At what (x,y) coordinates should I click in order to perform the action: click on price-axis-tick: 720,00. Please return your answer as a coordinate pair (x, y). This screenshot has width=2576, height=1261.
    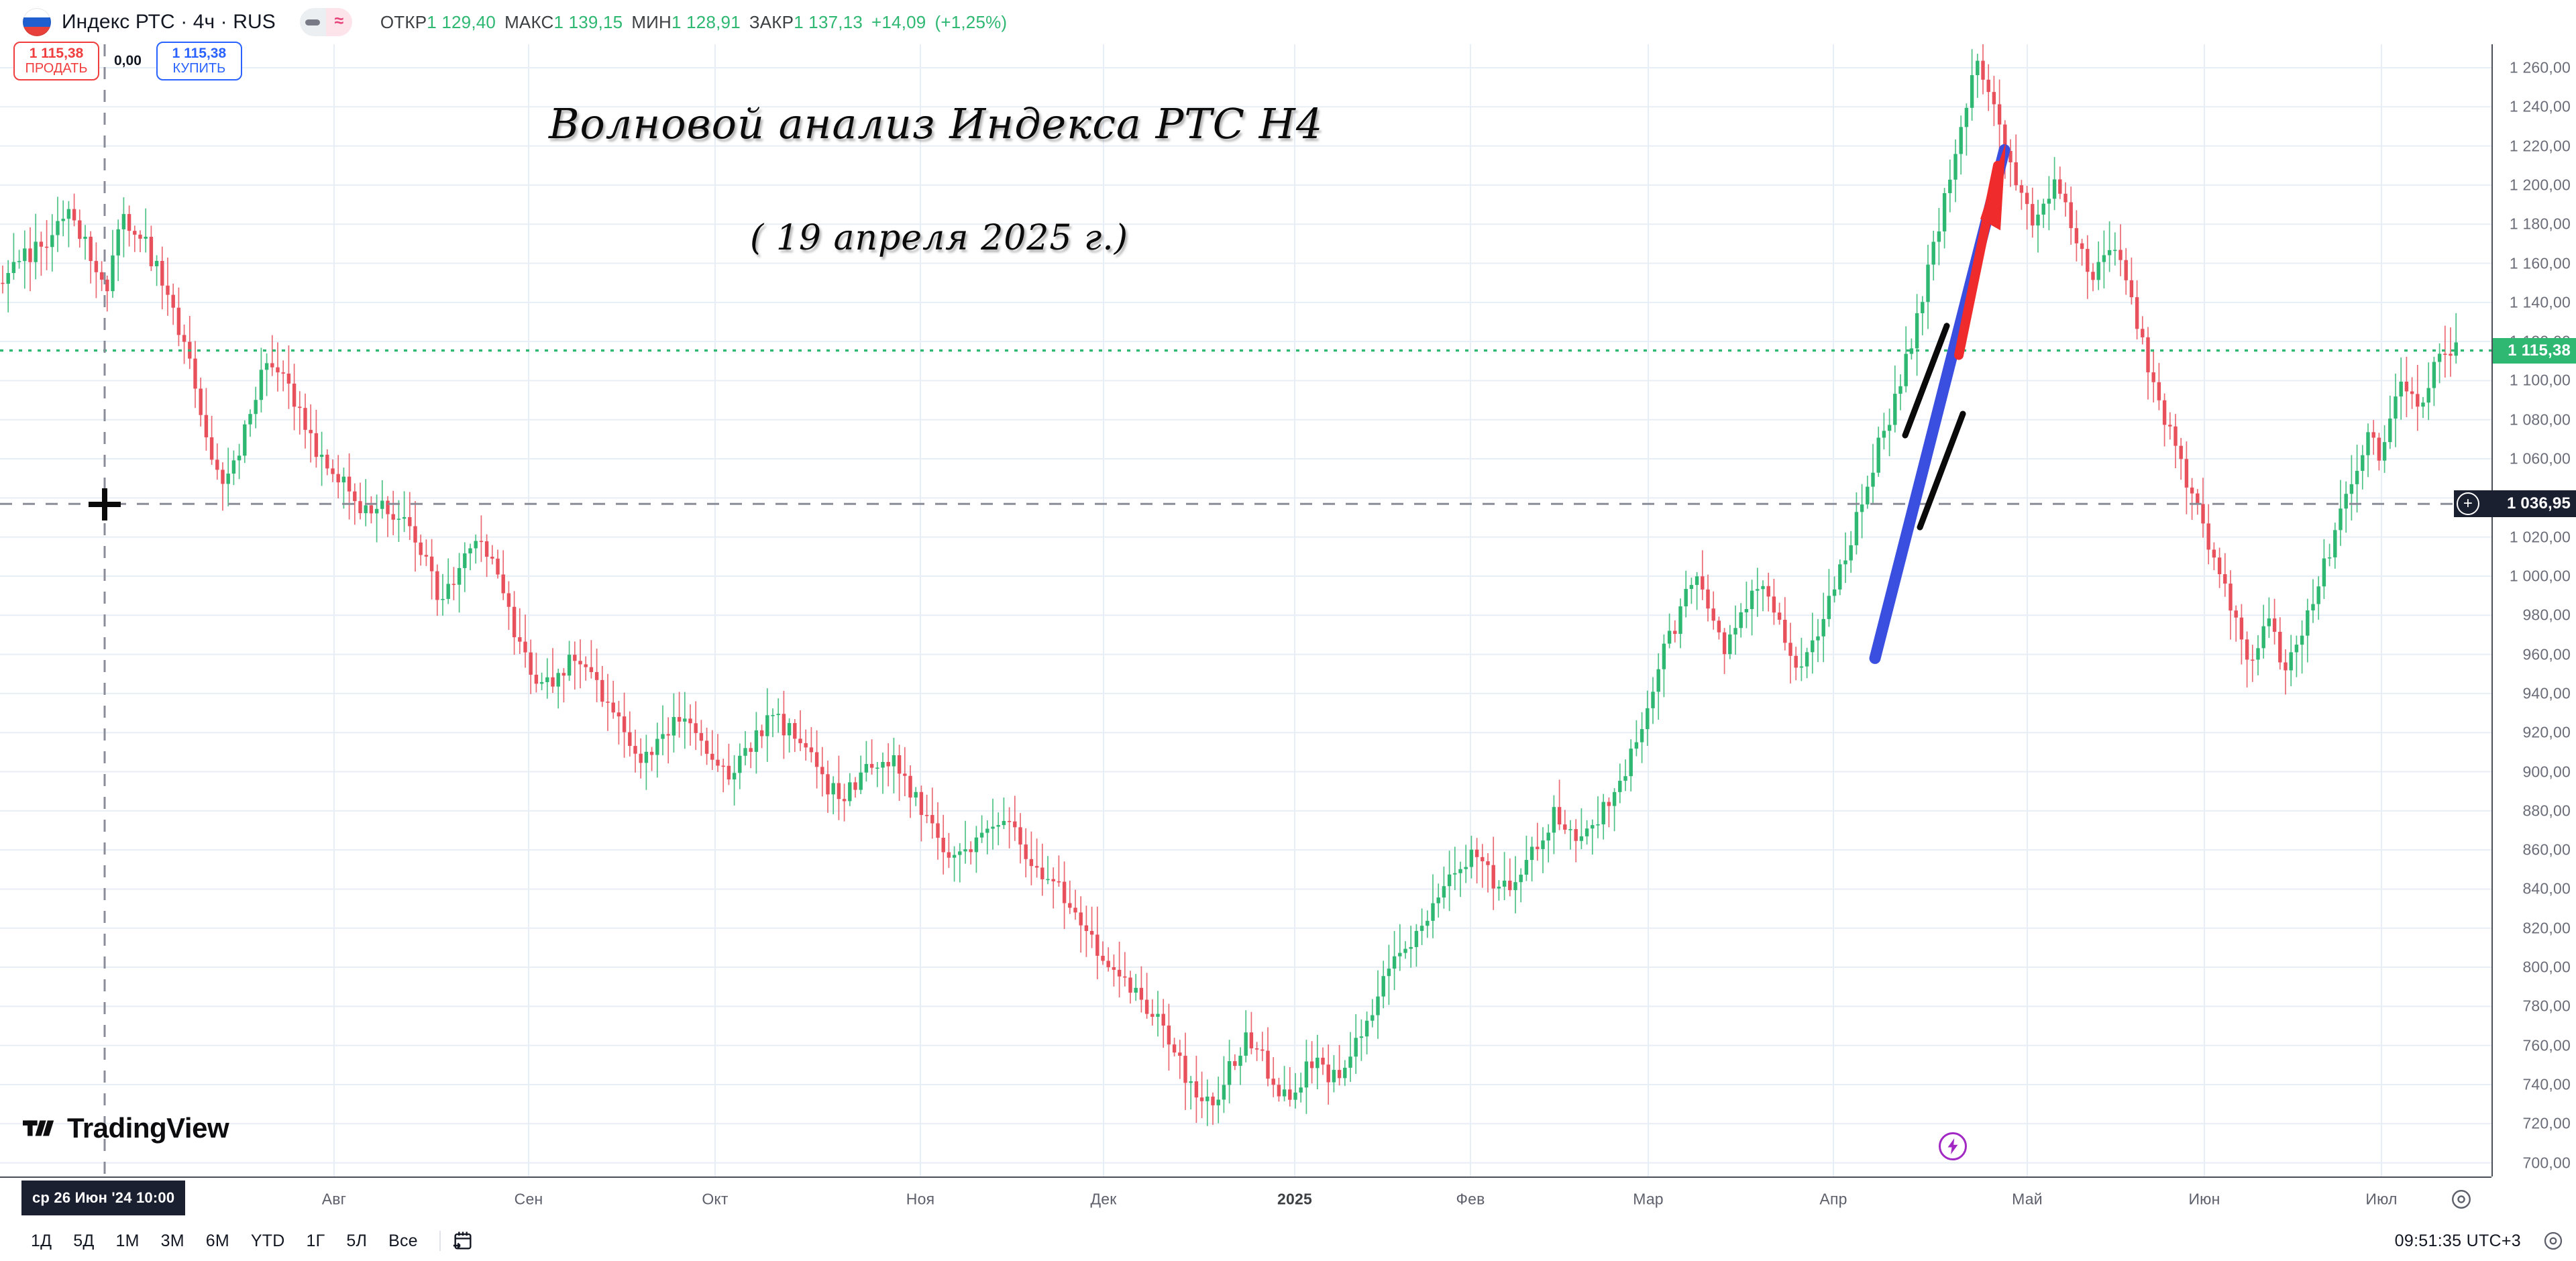
    Looking at the image, I should click on (2546, 1123).